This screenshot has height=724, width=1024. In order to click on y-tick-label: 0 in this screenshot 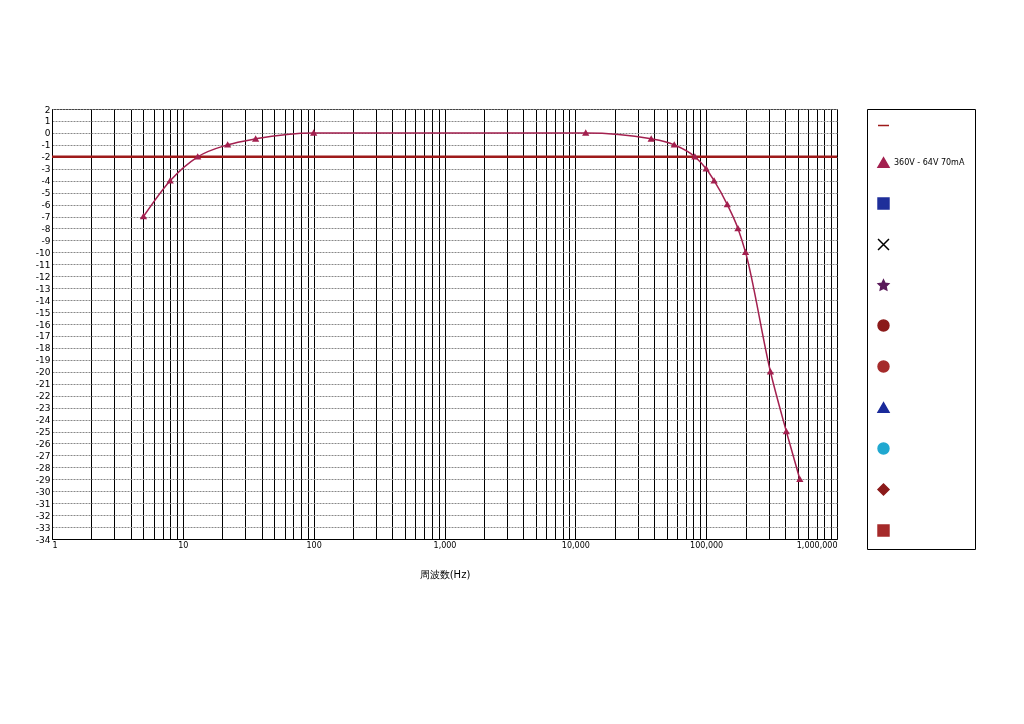, I will do `click(47, 133)`.